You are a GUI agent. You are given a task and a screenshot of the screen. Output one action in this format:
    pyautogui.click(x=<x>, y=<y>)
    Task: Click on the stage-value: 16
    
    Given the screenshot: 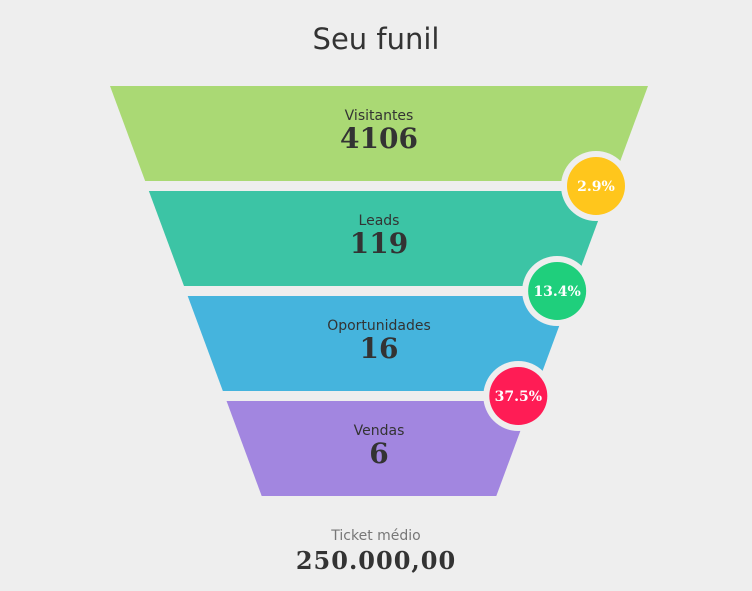 What is the action you would take?
    pyautogui.click(x=379, y=348)
    